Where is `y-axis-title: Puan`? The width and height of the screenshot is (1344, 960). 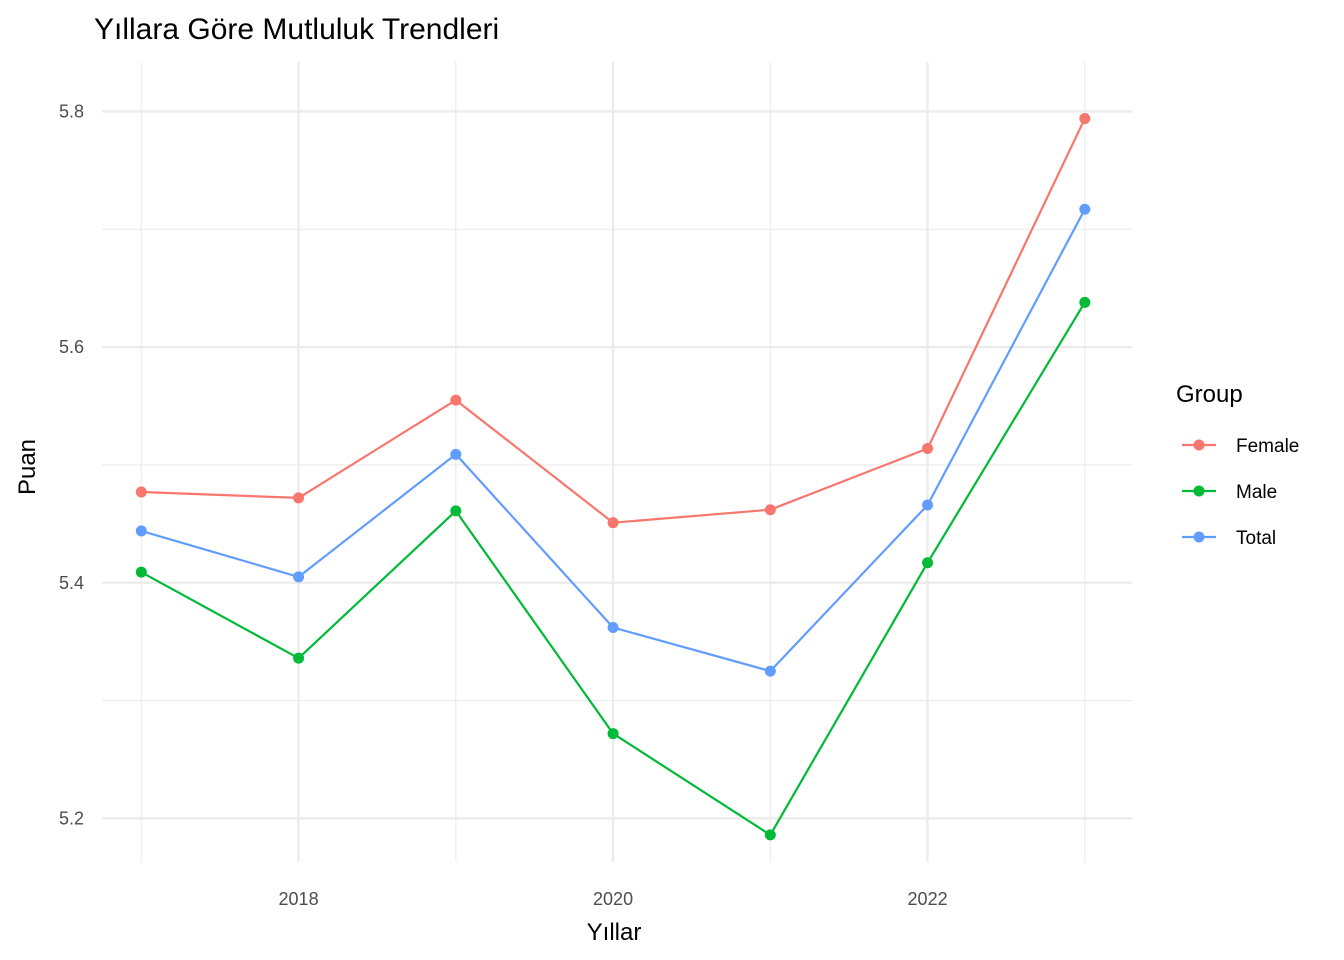 y-axis-title: Puan is located at coordinates (27, 467).